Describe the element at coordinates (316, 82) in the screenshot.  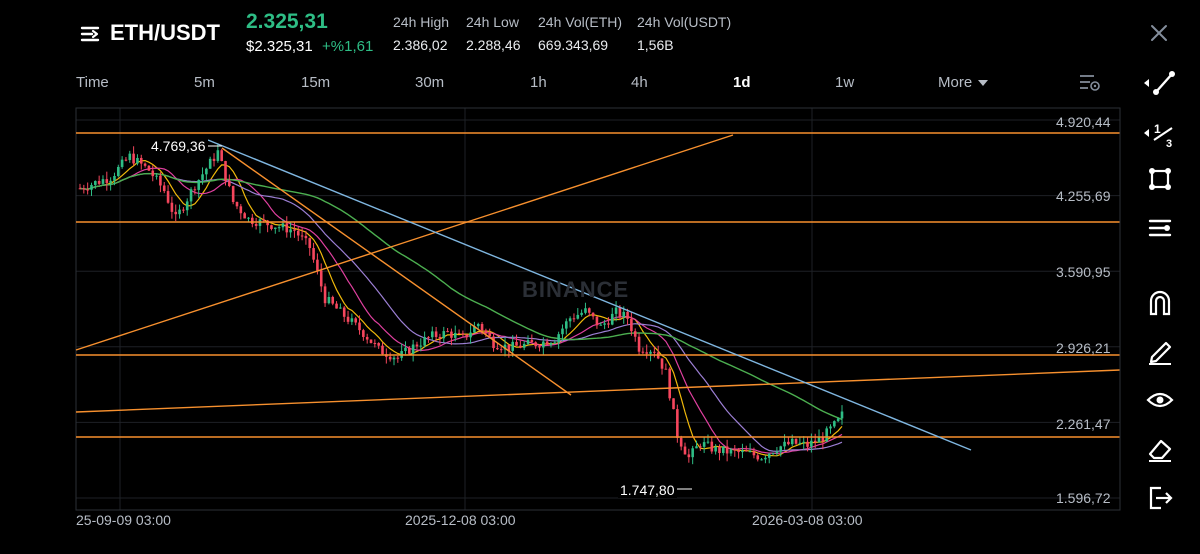
I see `tab-15m: 15m` at that location.